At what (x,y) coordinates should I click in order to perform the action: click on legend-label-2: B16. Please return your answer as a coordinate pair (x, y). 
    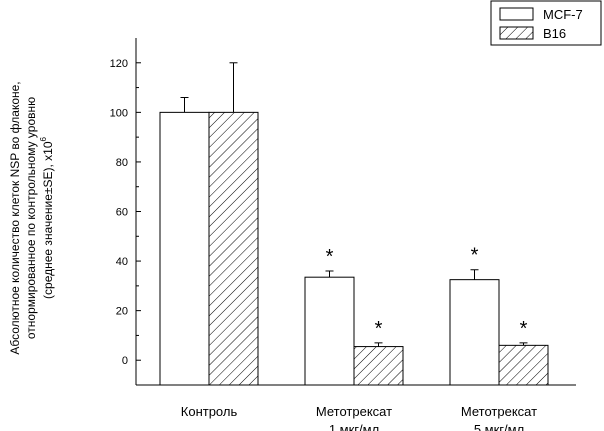
    Looking at the image, I should click on (554, 33).